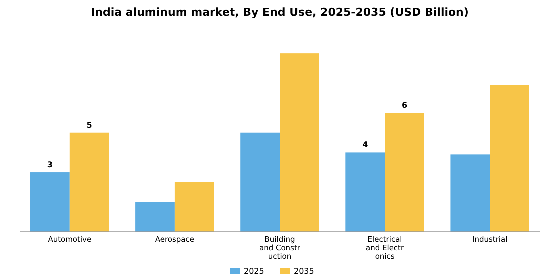 The width and height of the screenshot is (560, 280). What do you see at coordinates (280, 12) in the screenshot?
I see `chart-title: India aluminum market, By End Use, 2025-2035 (USD Billion)` at bounding box center [280, 12].